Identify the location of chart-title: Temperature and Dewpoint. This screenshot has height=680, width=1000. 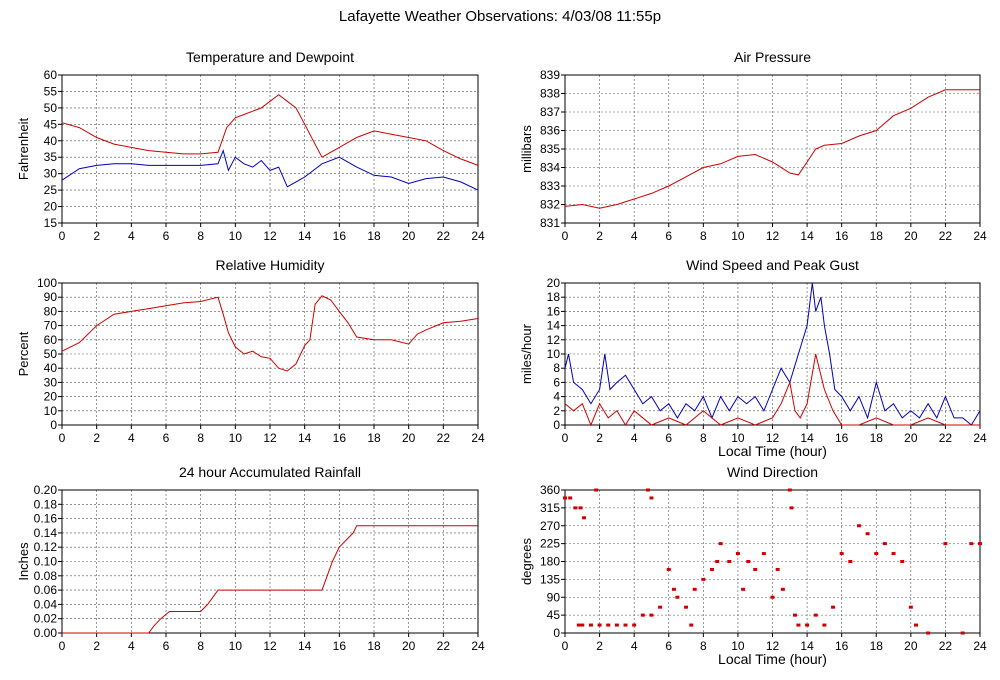
(270, 57).